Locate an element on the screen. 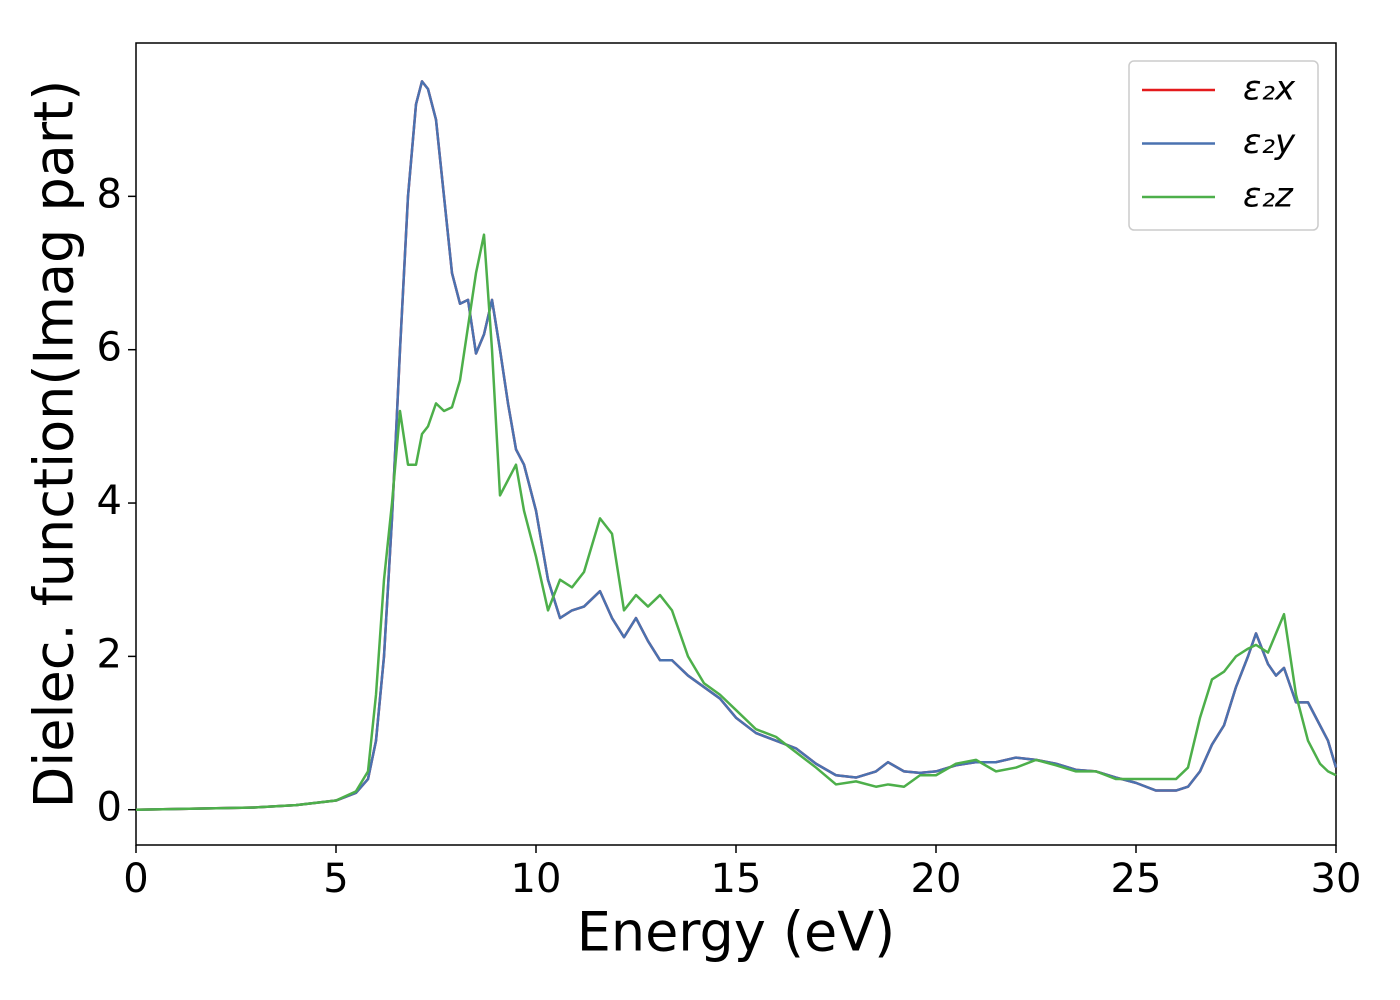 The width and height of the screenshot is (1400, 1000). y-tick-label: 0 is located at coordinates (109, 808).